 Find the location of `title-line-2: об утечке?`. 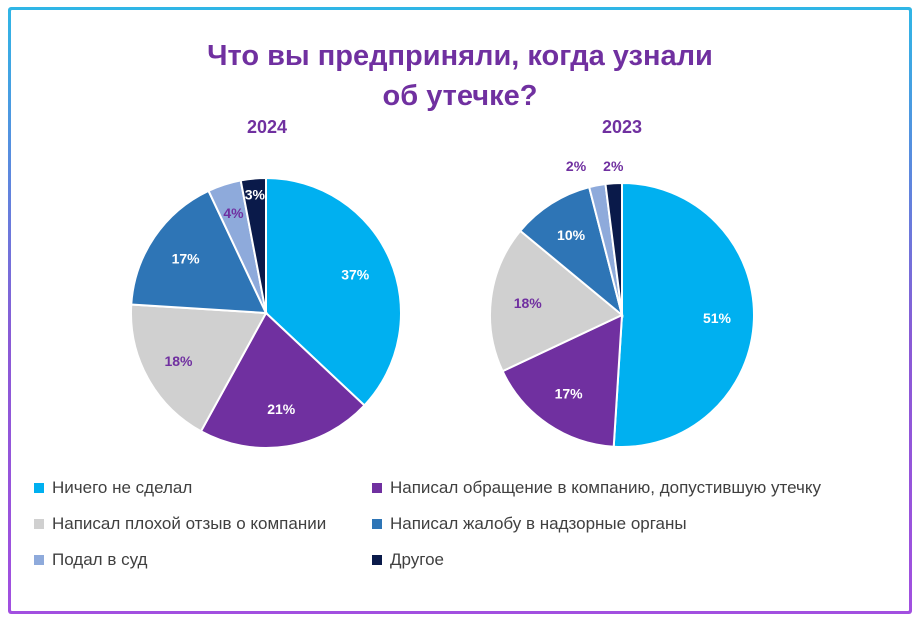

title-line-2: об утечке? is located at coordinates (460, 96).